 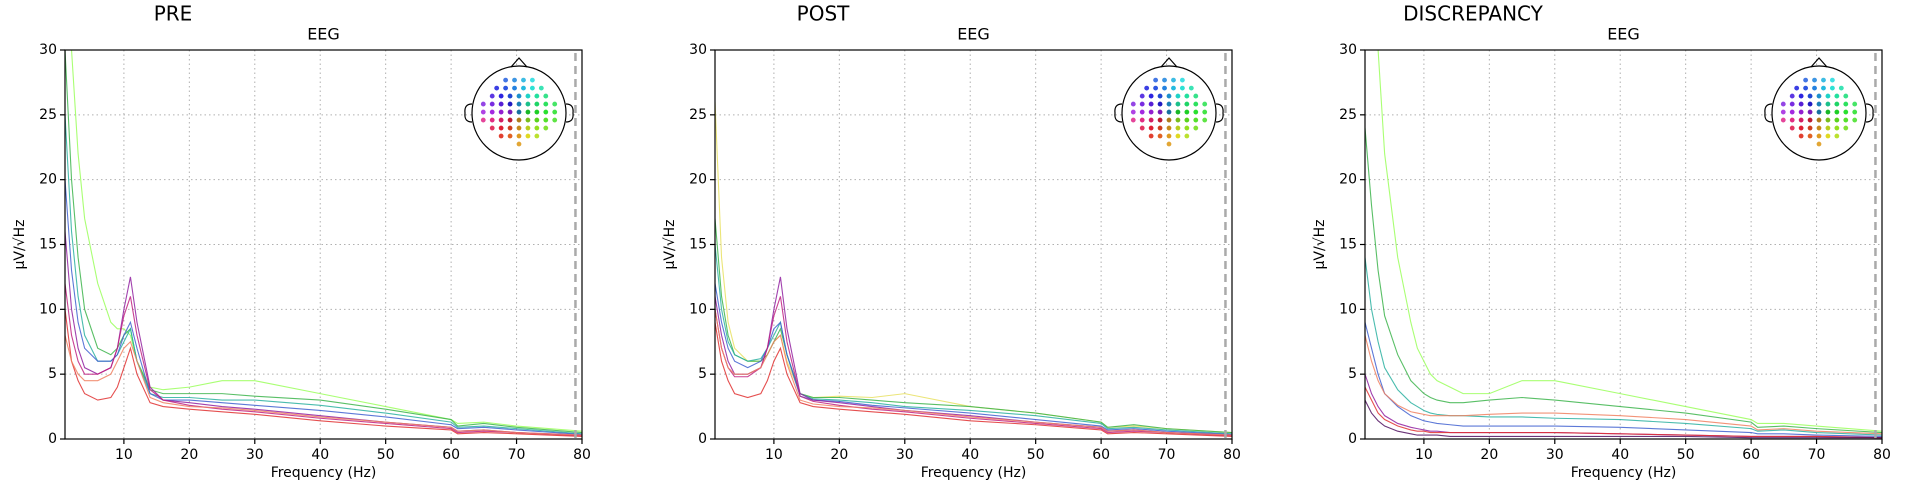 What do you see at coordinates (1751, 455) in the screenshot?
I see `x-tick-label: 60` at bounding box center [1751, 455].